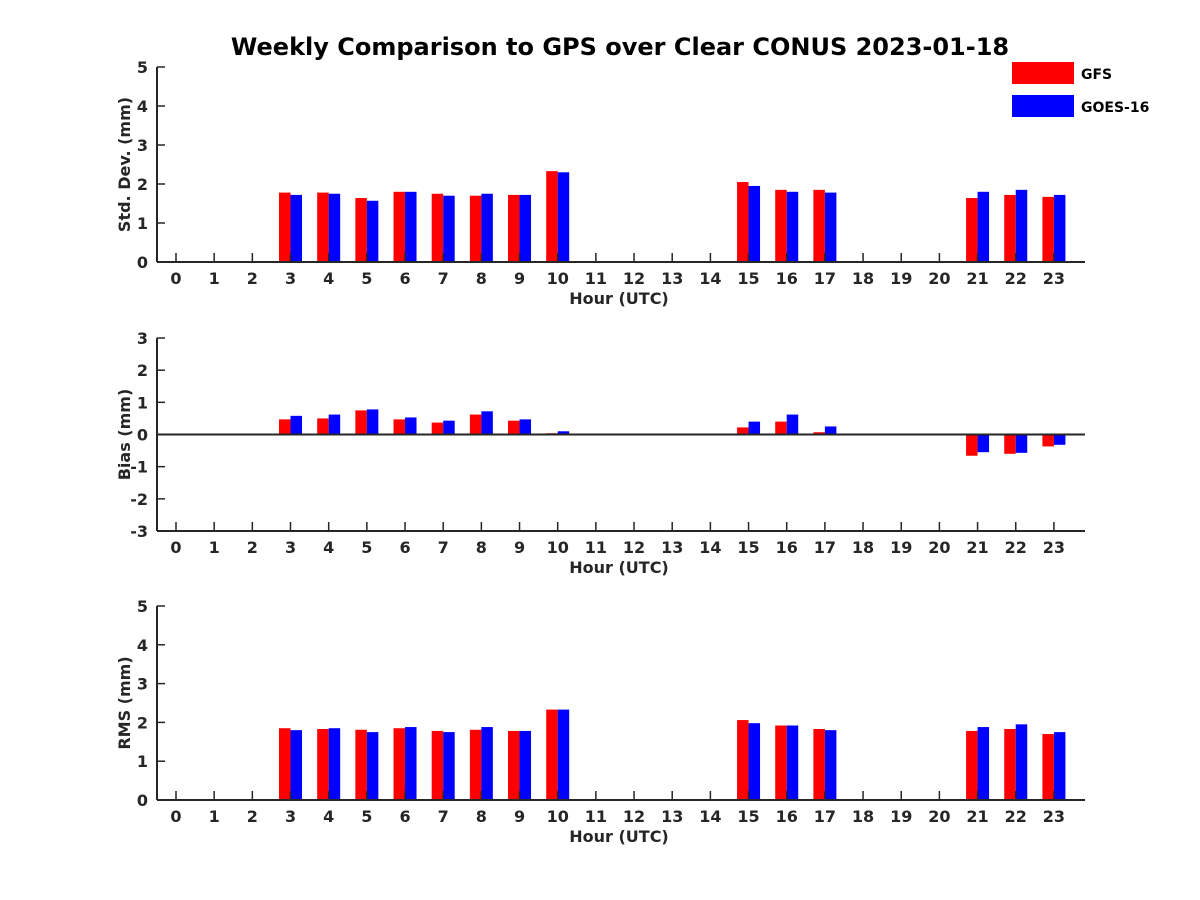  I want to click on rms-xtick-label: 14, so click(710, 816).